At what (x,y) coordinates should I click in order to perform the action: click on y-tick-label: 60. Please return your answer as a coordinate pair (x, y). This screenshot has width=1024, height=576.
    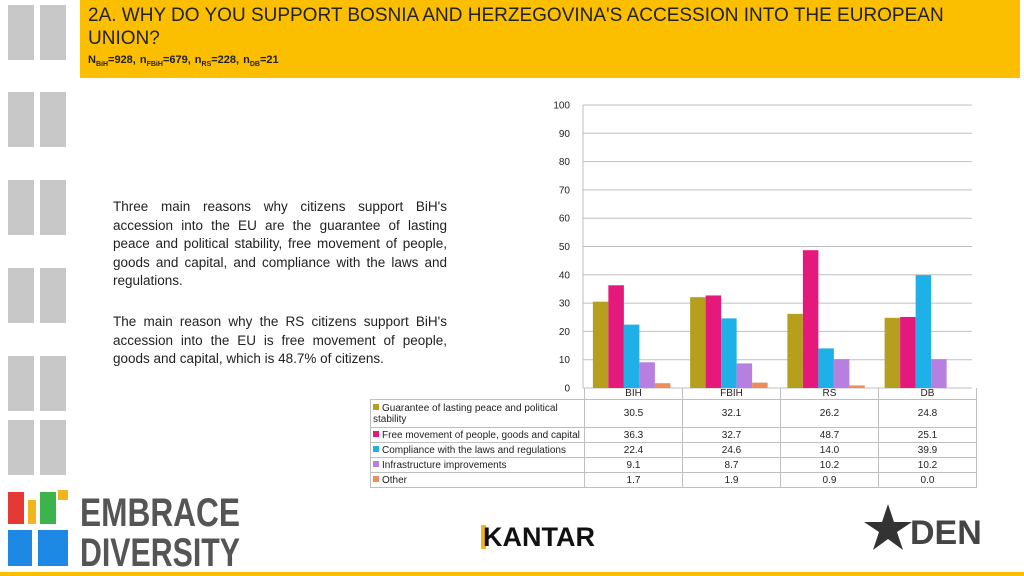
    Looking at the image, I should click on (565, 219).